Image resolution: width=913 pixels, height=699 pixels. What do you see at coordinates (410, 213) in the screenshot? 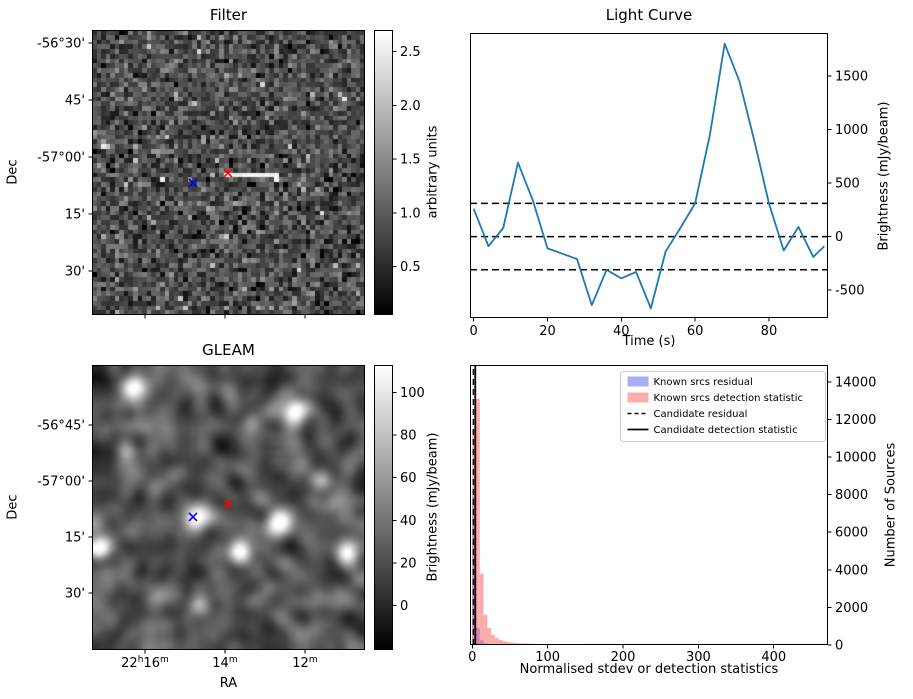
I see `colorbar-tick-label: 1.0` at bounding box center [410, 213].